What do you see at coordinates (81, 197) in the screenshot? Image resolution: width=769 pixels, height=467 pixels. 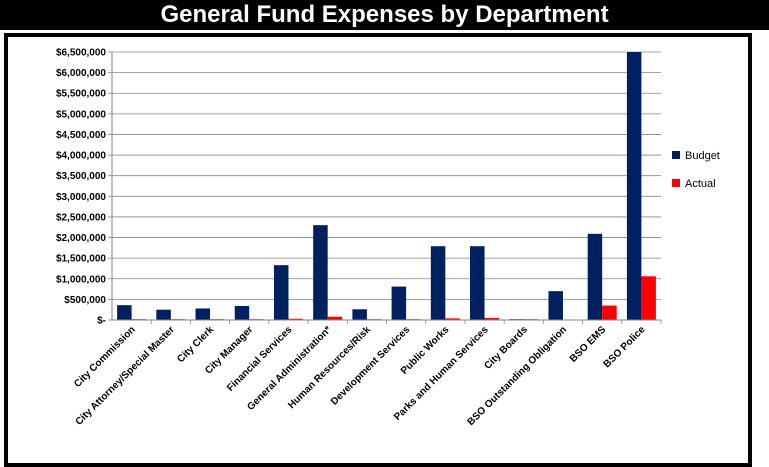 I see `y-tick-label: $3,000,000` at bounding box center [81, 197].